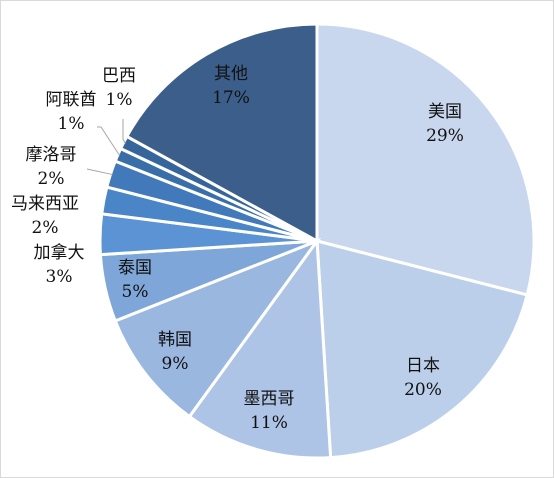  What do you see at coordinates (59, 252) in the screenshot?
I see `slice-name: 加拿大` at bounding box center [59, 252].